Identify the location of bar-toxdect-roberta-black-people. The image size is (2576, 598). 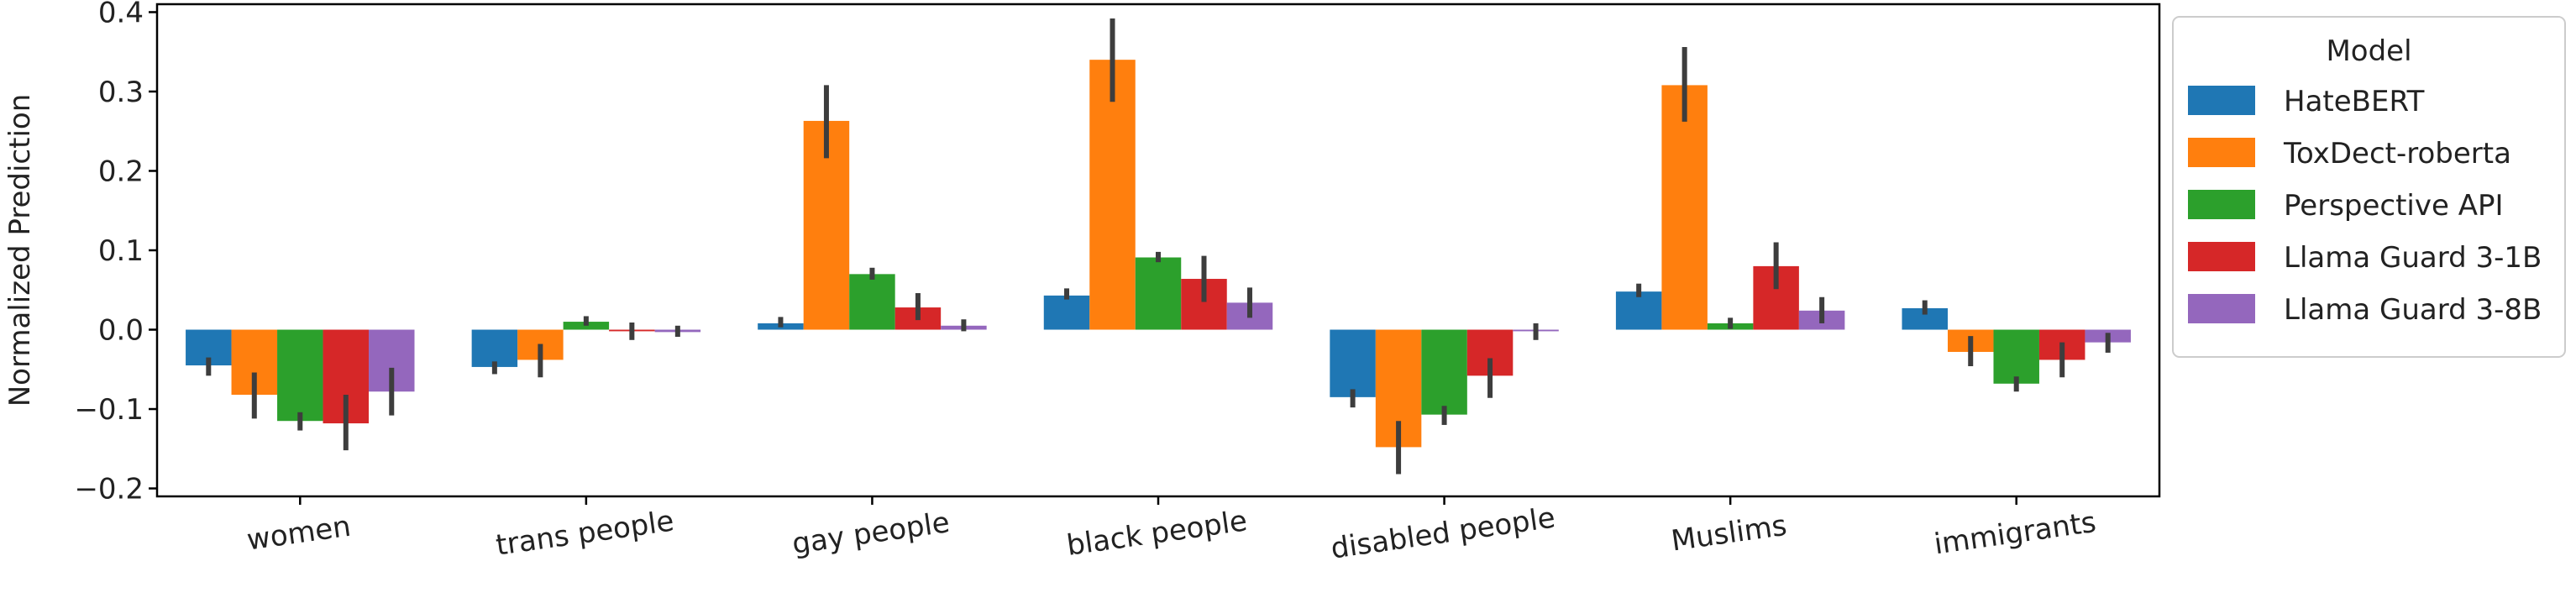
(1112, 195).